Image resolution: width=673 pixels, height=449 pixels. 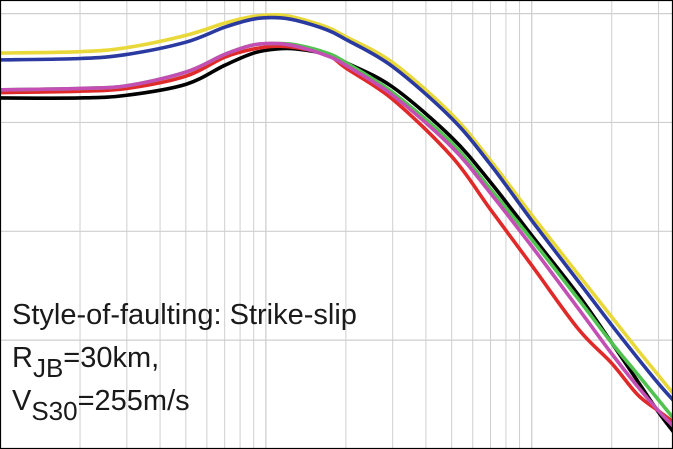 What do you see at coordinates (22, 358) in the screenshot?
I see `rjb-main: R` at bounding box center [22, 358].